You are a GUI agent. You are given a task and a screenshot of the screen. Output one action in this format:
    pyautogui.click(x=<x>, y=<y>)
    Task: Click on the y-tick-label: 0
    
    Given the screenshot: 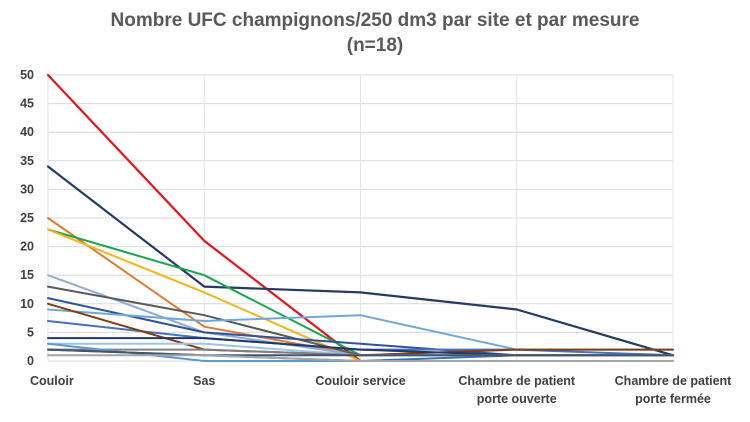 What is the action you would take?
    pyautogui.click(x=30, y=361)
    